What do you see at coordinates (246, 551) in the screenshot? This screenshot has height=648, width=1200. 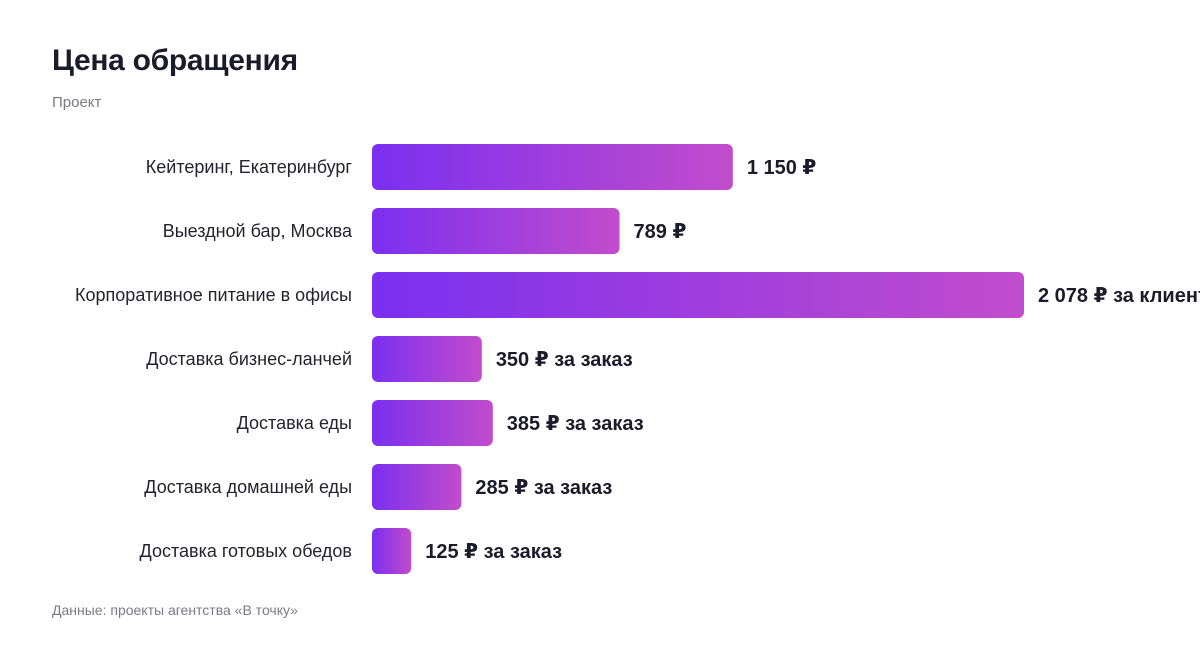 I see `category-label: Доставка готовых обедов` at bounding box center [246, 551].